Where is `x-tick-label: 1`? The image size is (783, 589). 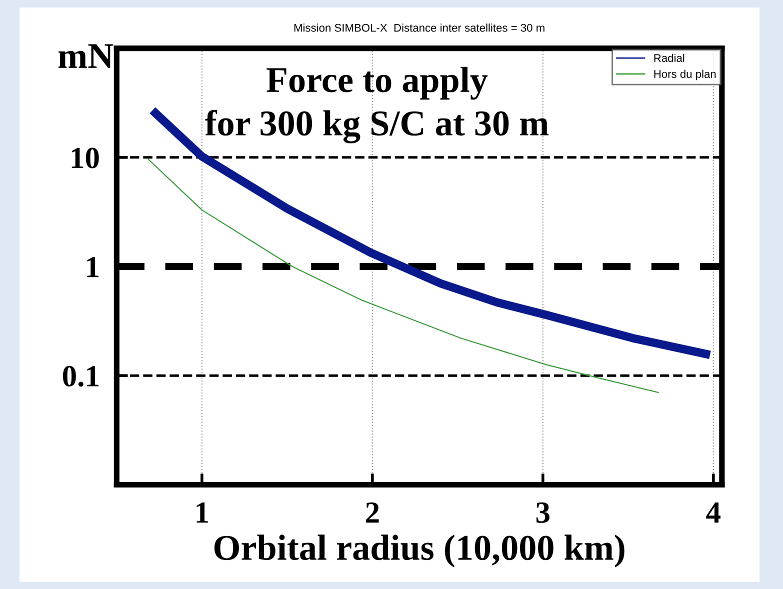 x-tick-label: 1 is located at coordinates (202, 512).